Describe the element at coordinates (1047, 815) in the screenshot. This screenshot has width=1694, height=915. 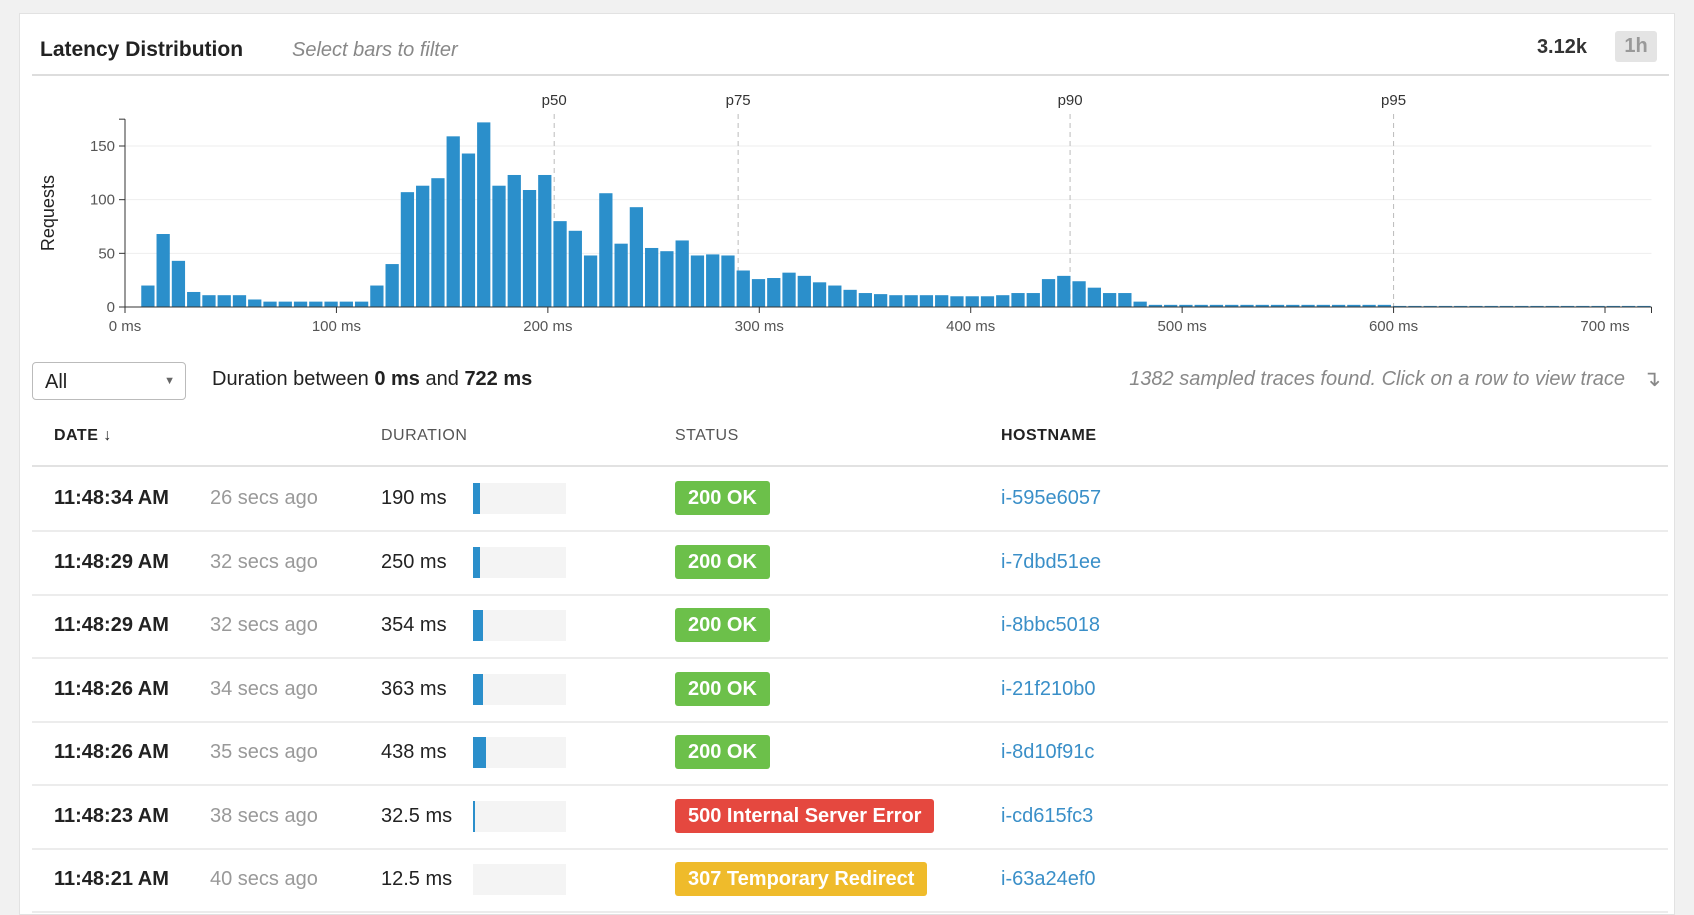
I see `hostname-link: i-cd615fc3` at that location.